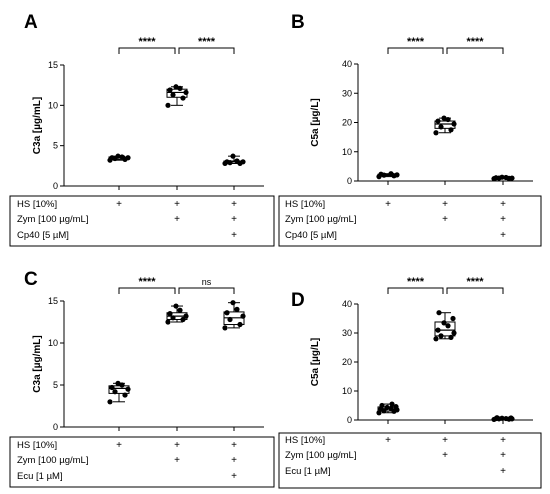 This screenshot has width=550, height=494. I want to click on condition-table: HS [10%] + + + Zym [100 µg/mL] + + Cp40 [5 µM] +, so click(142, 221).